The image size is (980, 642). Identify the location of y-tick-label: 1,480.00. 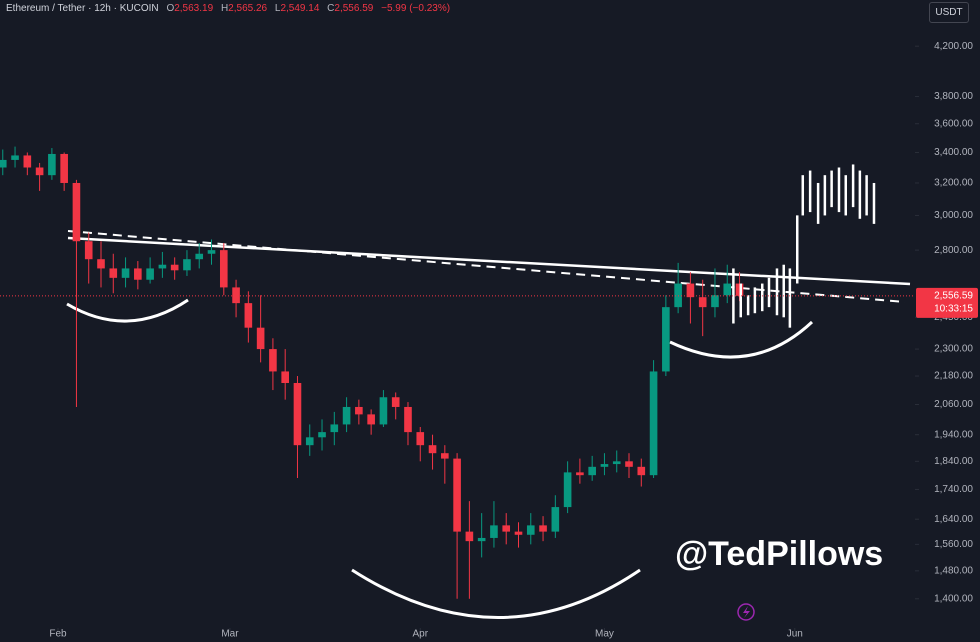
(953, 570).